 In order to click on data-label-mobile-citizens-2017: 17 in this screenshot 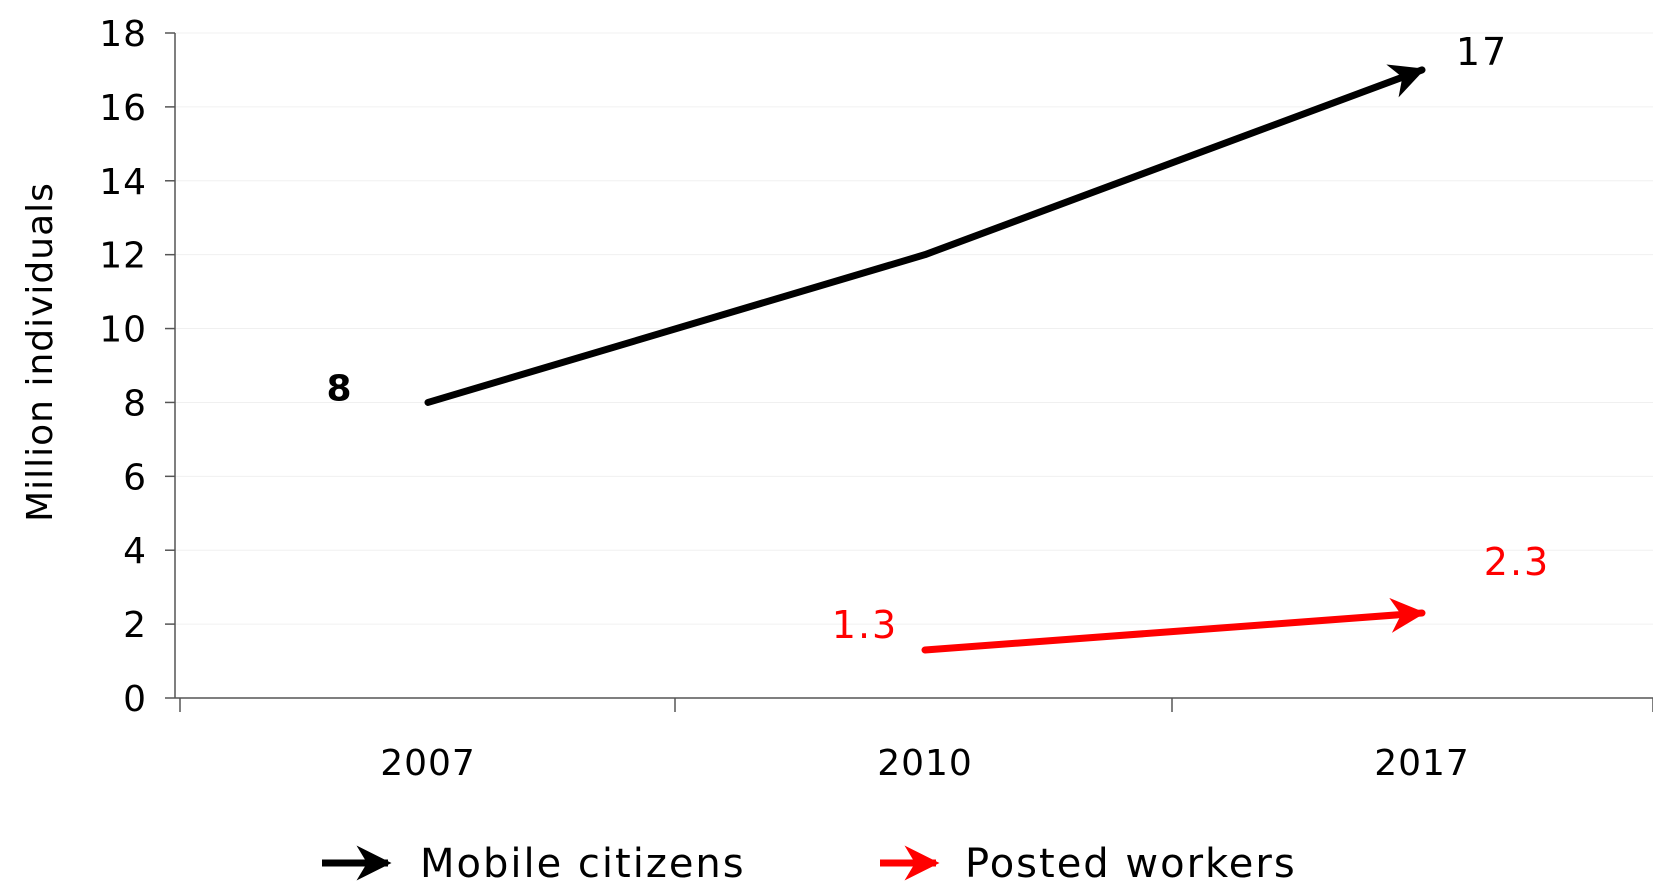, I will do `click(1482, 52)`.